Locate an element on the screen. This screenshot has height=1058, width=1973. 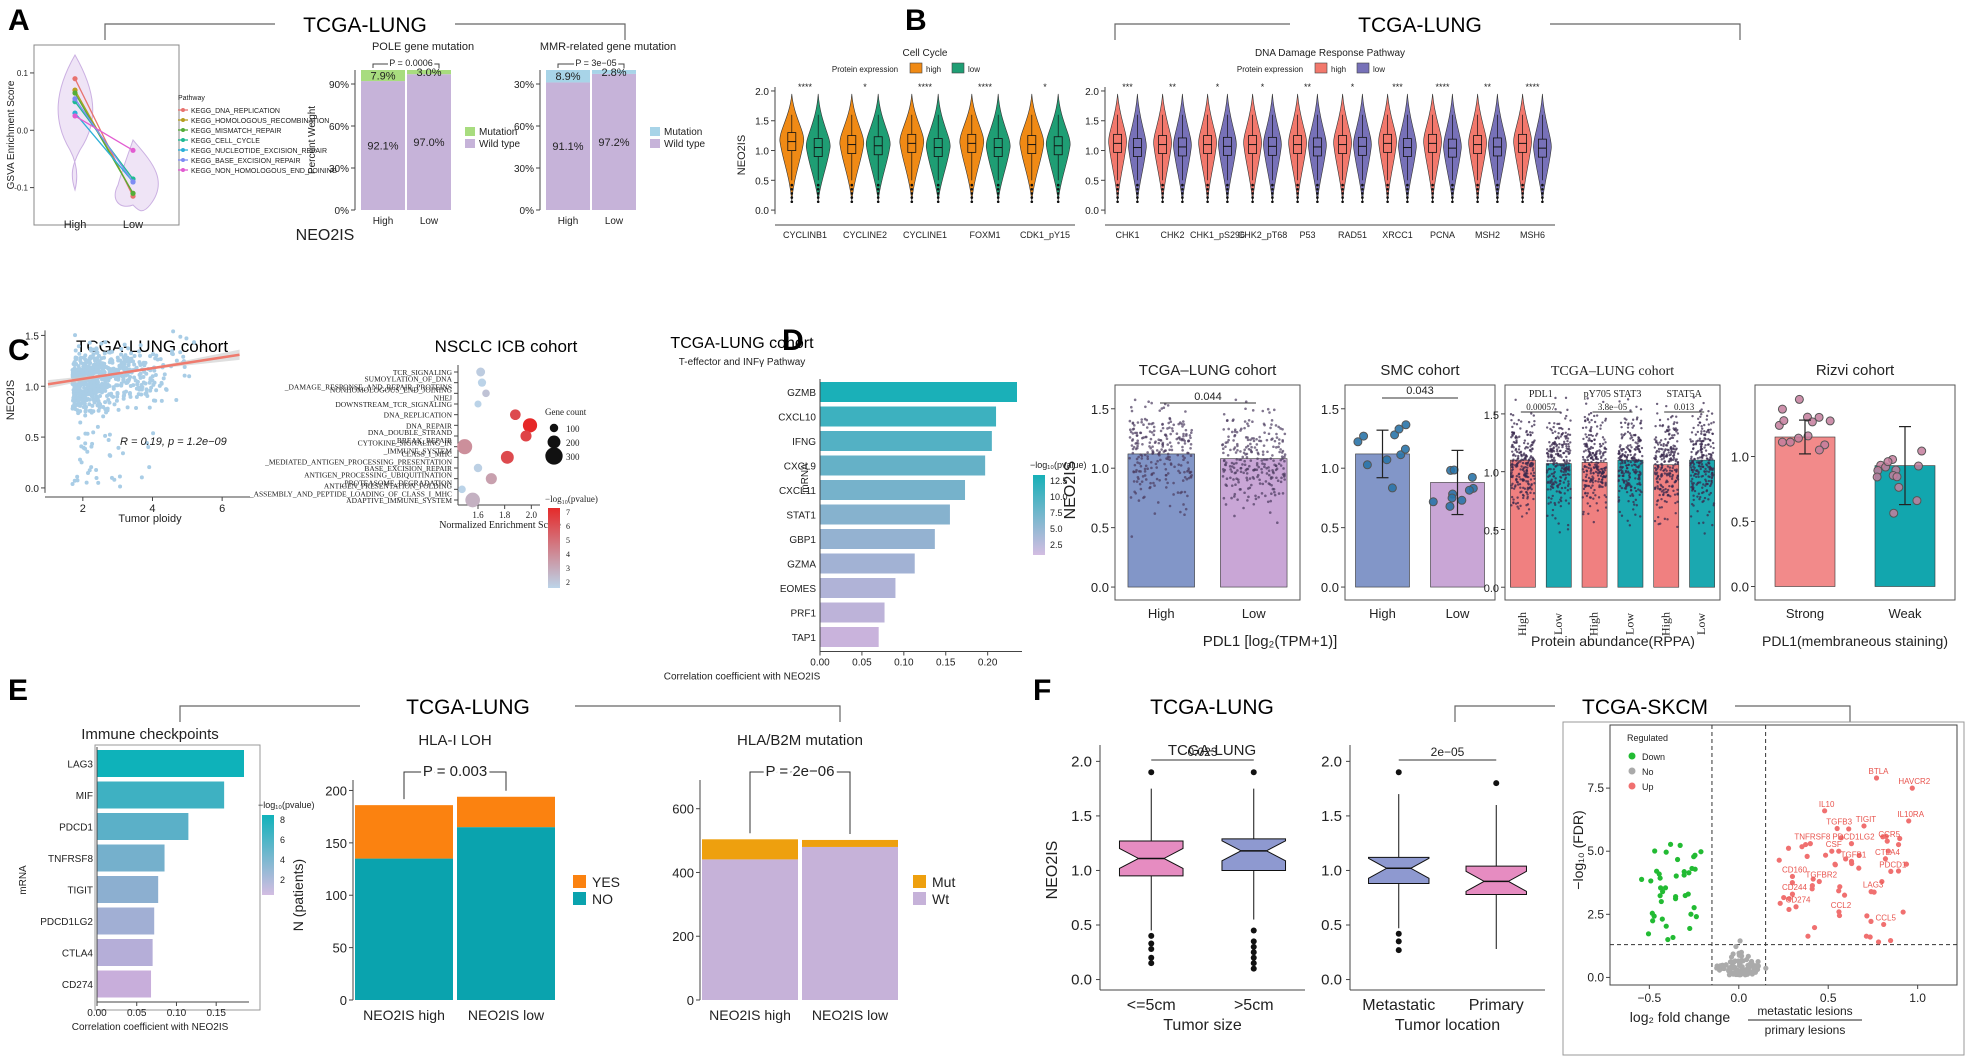
e3-title: HLA/B2M mutation is located at coordinates (800, 740).